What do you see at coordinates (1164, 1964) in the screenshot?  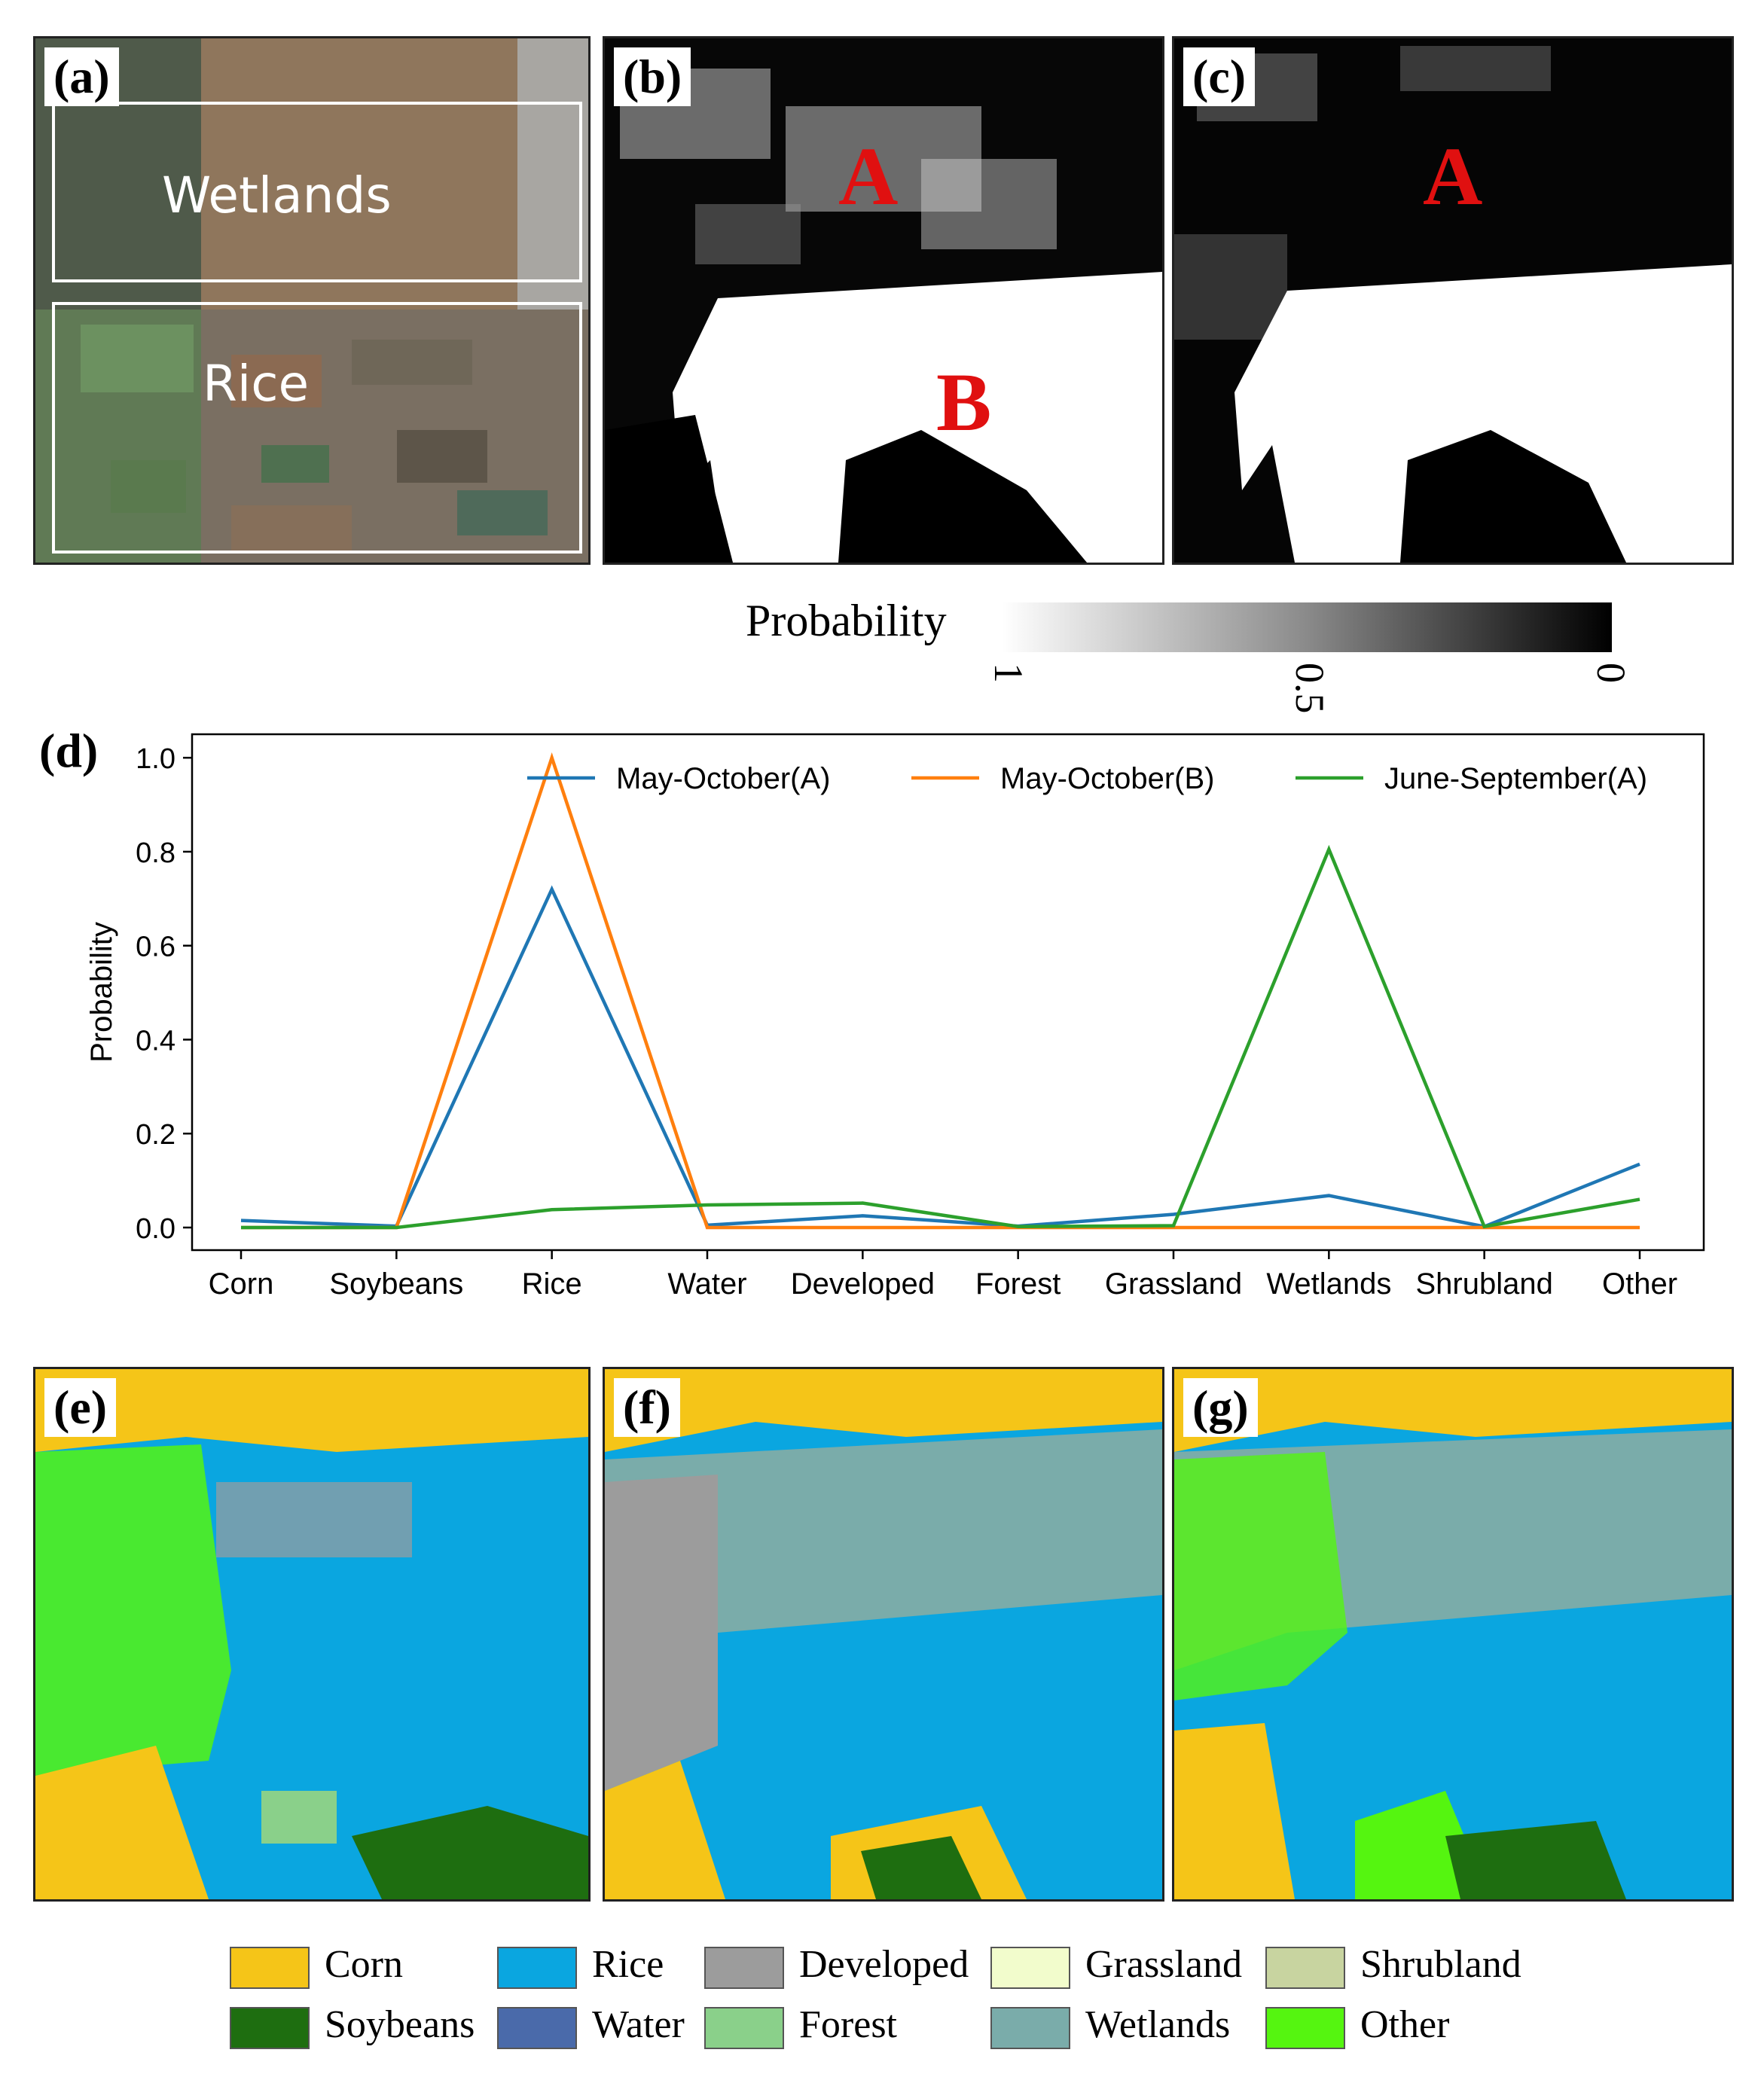 I see `legend-label: Grassland` at bounding box center [1164, 1964].